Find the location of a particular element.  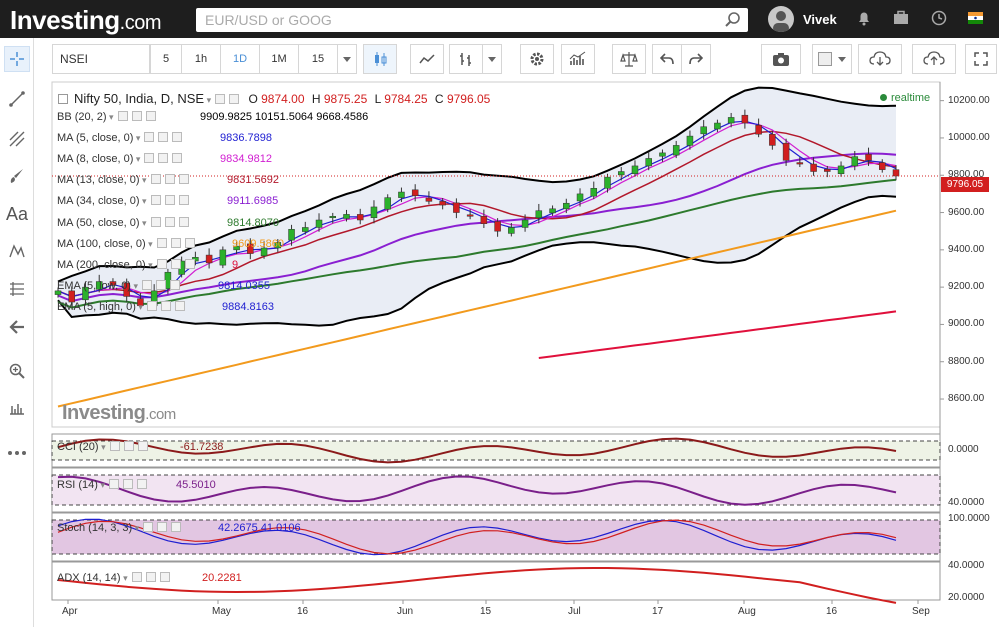

briefcase-icon is located at coordinates (901, 18).